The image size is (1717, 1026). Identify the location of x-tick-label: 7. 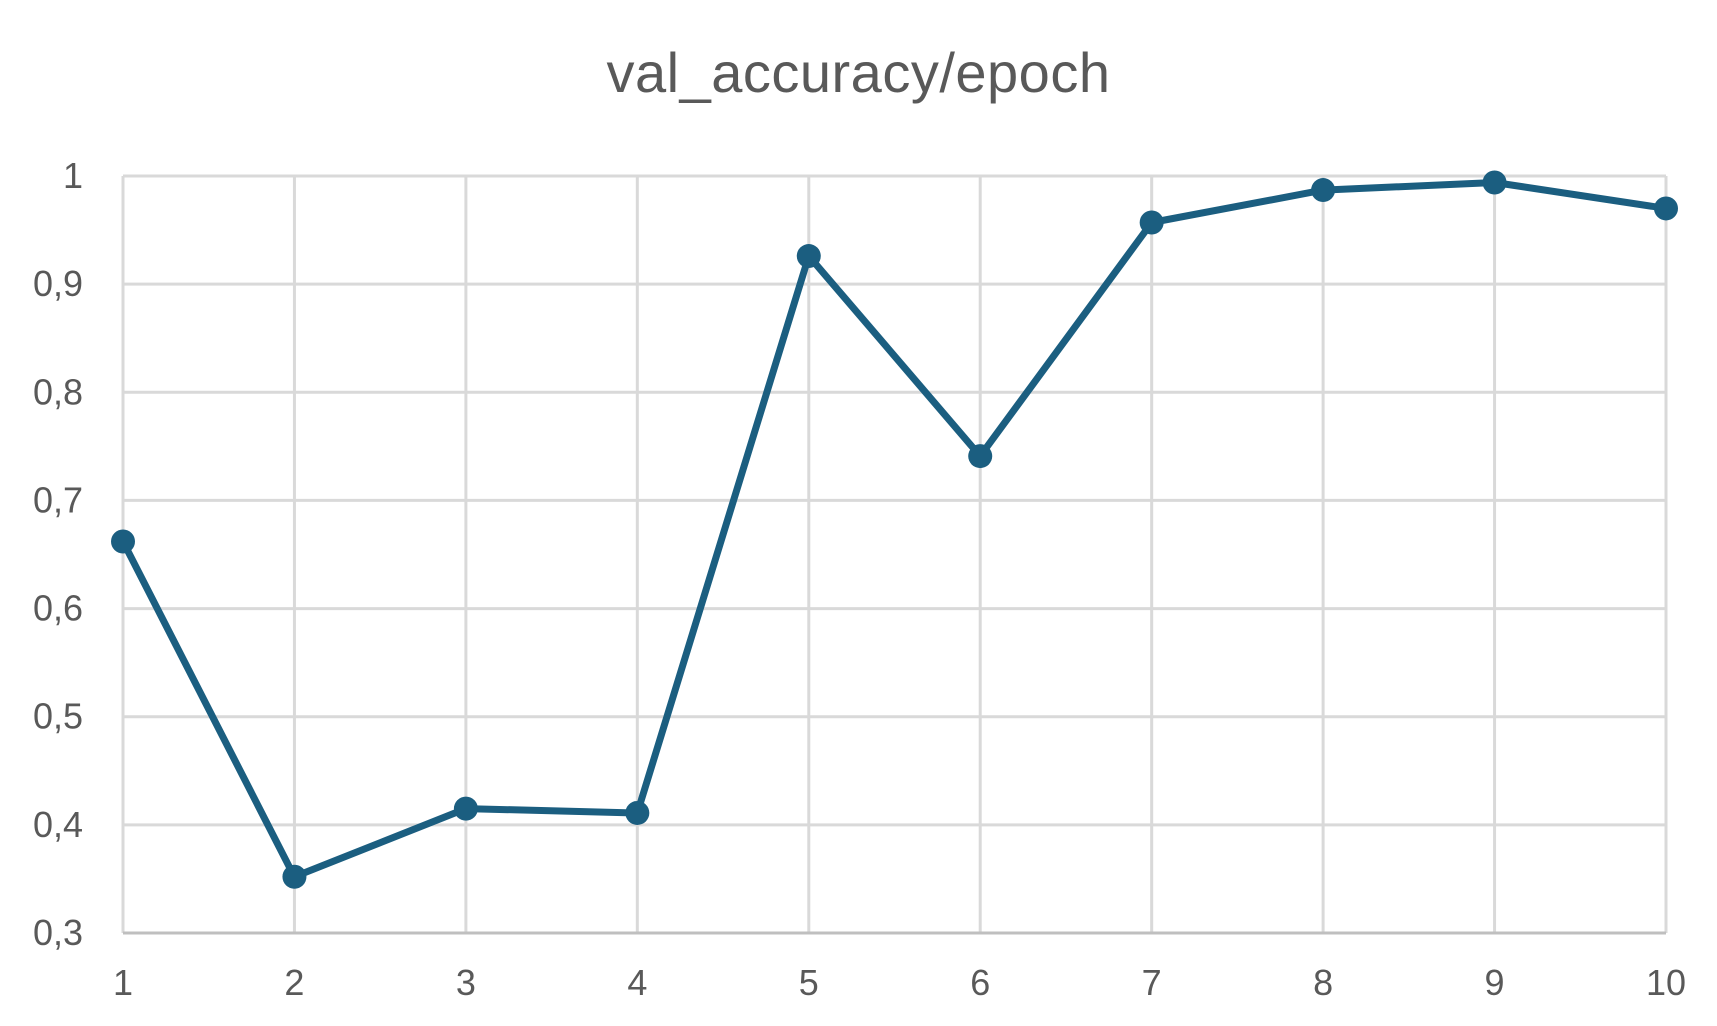
(1152, 982).